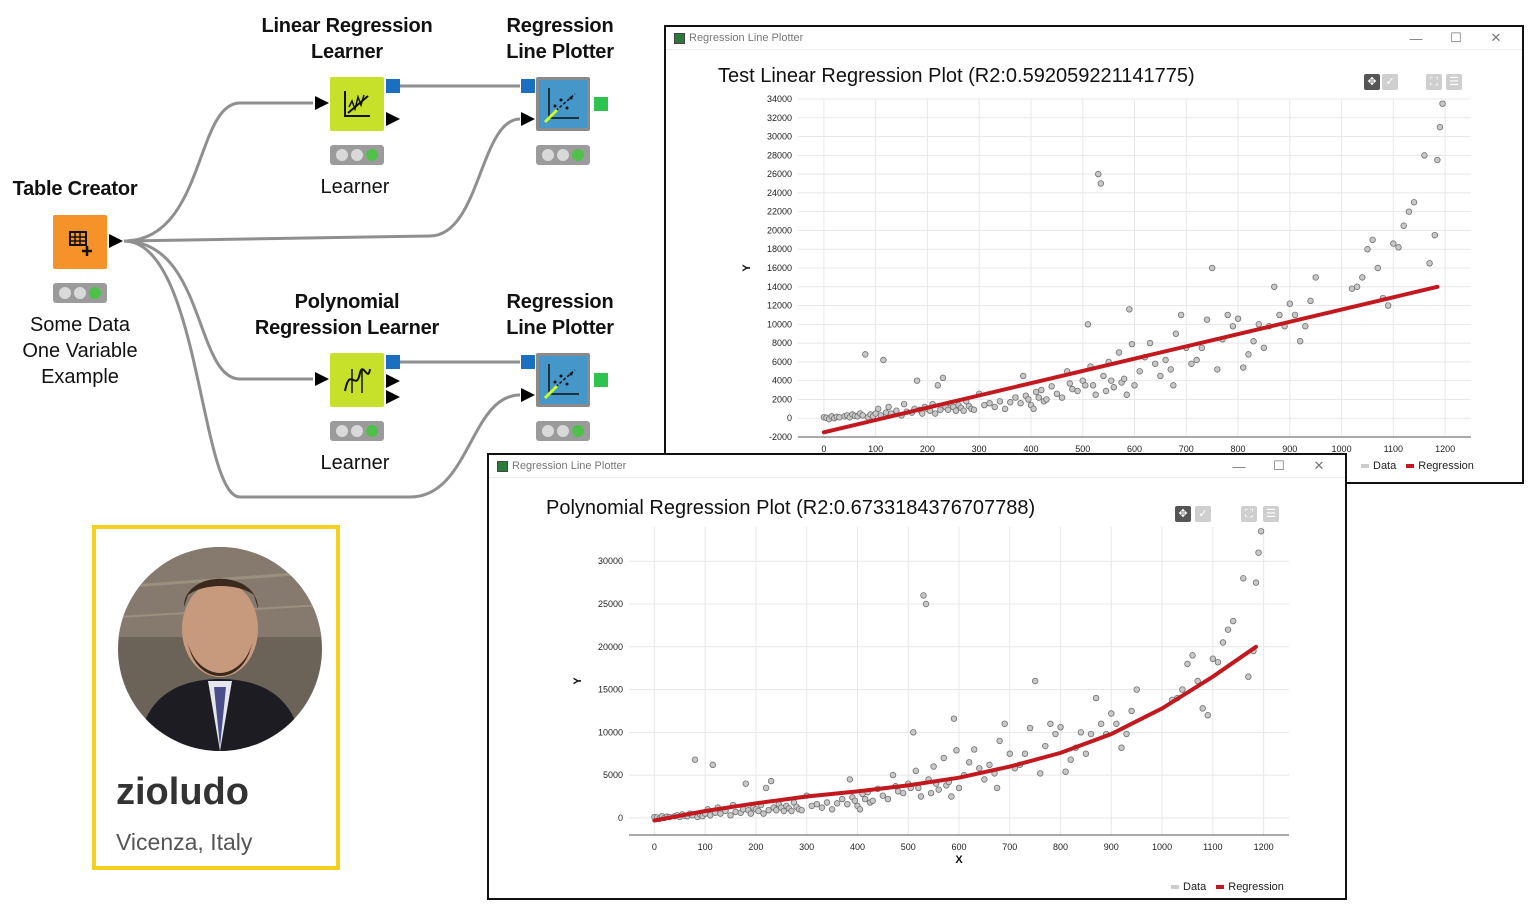 This screenshot has height=907, width=1536. What do you see at coordinates (560, 328) in the screenshot?
I see `poly-plotter-title-line: Line Plotter` at bounding box center [560, 328].